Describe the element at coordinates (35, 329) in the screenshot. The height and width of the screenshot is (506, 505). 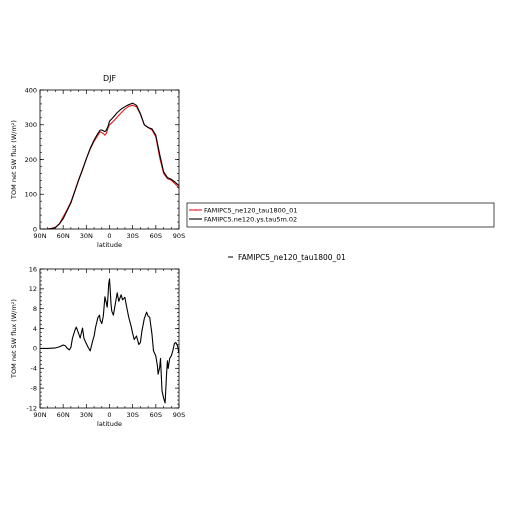
I see `y-tick-label: 4` at that location.